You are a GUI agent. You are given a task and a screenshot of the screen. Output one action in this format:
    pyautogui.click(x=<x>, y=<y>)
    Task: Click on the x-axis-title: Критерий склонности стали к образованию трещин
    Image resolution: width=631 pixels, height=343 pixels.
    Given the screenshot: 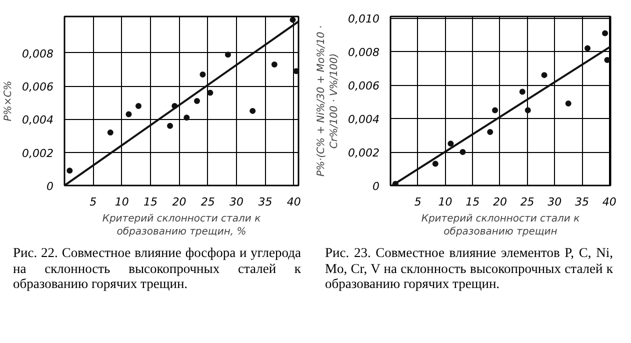 What is the action you would take?
    pyautogui.click(x=500, y=226)
    